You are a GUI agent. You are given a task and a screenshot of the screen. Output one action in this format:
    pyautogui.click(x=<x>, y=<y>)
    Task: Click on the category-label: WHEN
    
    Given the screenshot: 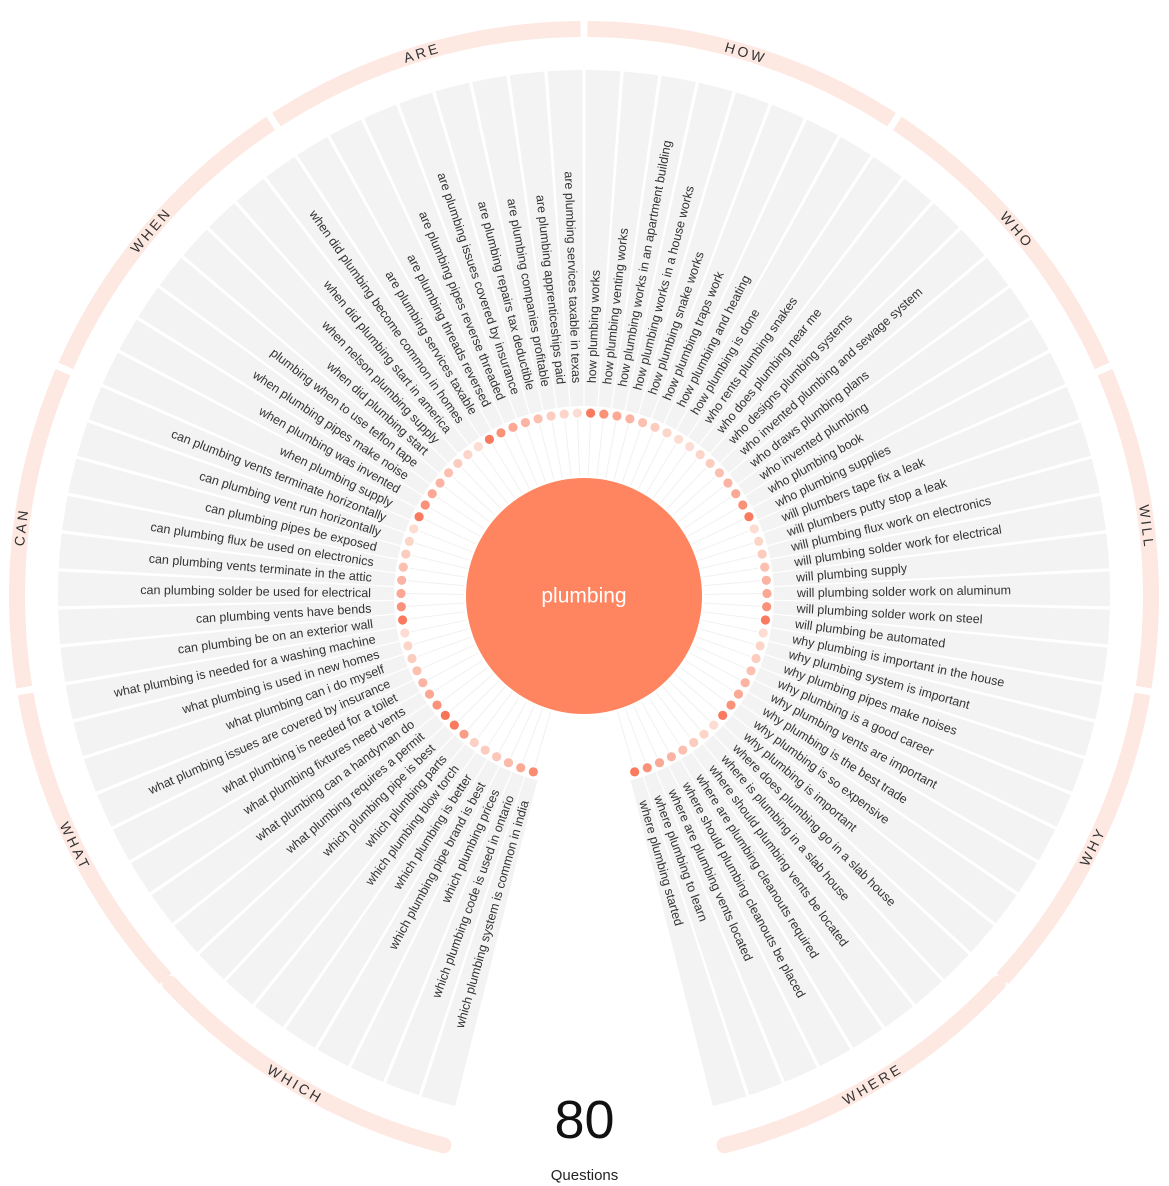 What is the action you would take?
    pyautogui.click(x=151, y=230)
    